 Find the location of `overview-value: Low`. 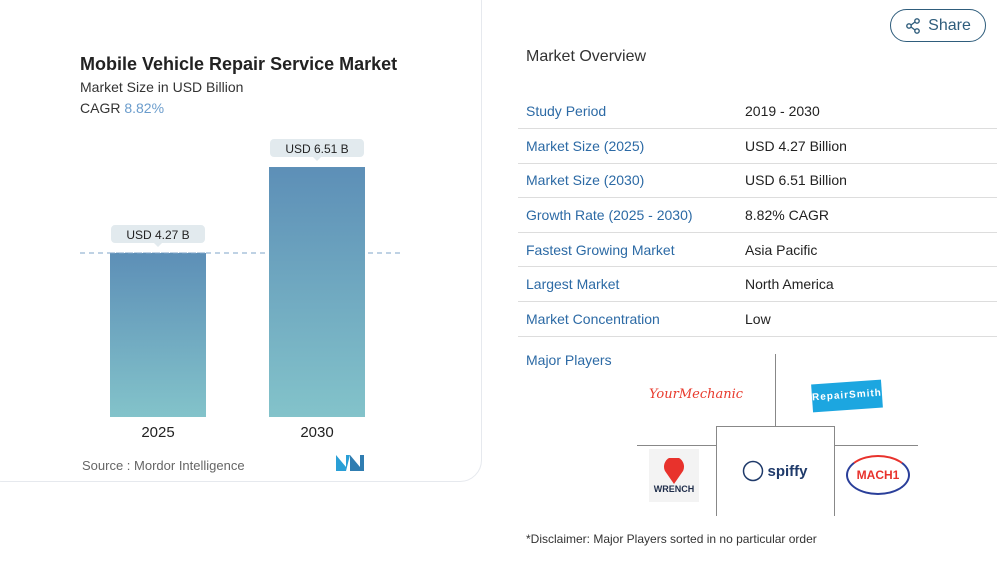

overview-value: Low is located at coordinates (867, 319).